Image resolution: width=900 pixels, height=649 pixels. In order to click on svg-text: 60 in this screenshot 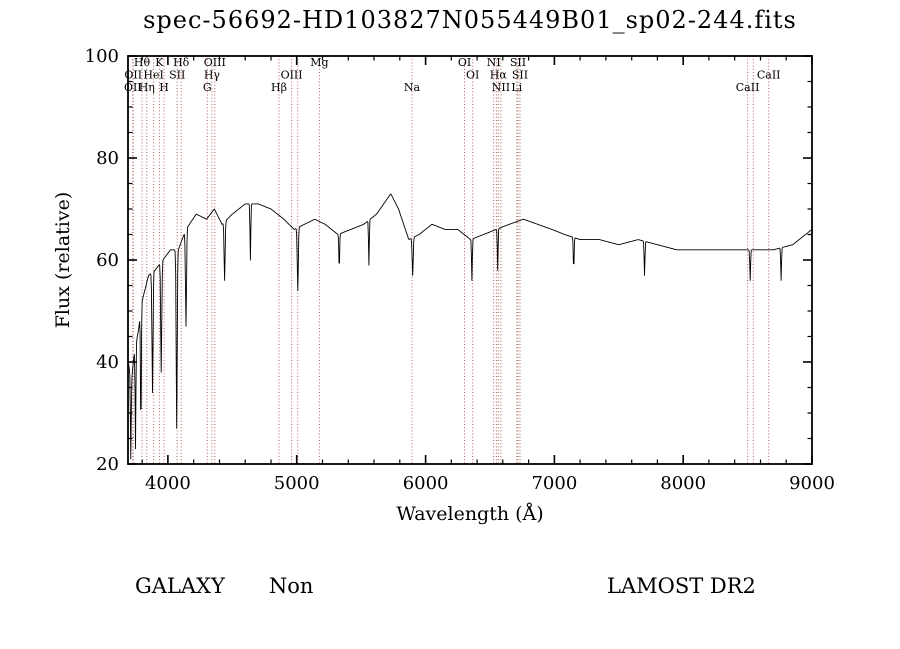, I will do `click(107, 260)`.